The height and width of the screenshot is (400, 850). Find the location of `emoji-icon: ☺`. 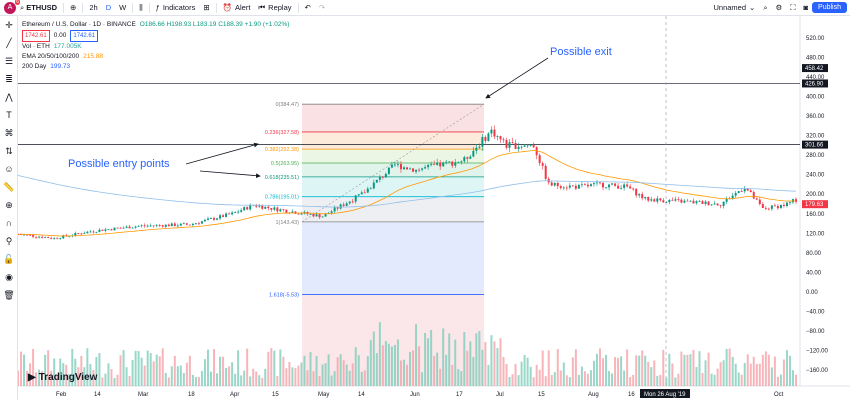

emoji-icon: ☺ is located at coordinates (9, 169).